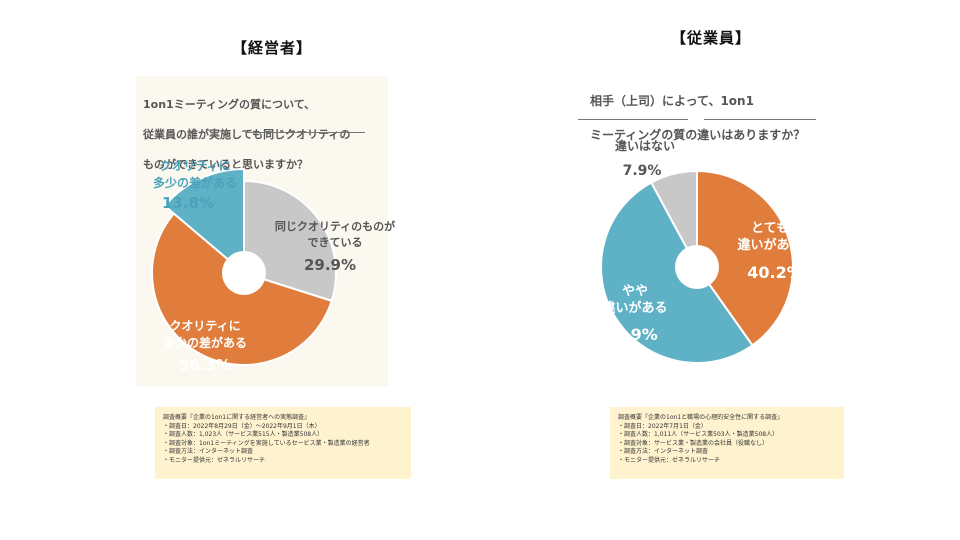 Image resolution: width=960 pixels, height=540 pixels. What do you see at coordinates (693, 443) in the screenshot?
I see `note-line: ・調査対象：サービス業・製造業の会社員（役職なし）` at bounding box center [693, 443].